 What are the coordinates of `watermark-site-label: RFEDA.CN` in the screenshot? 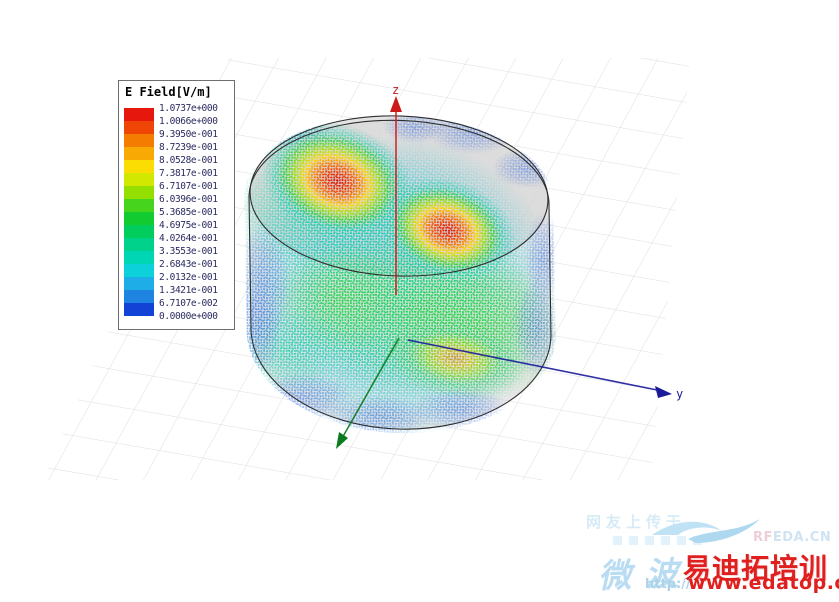 It's located at (792, 537).